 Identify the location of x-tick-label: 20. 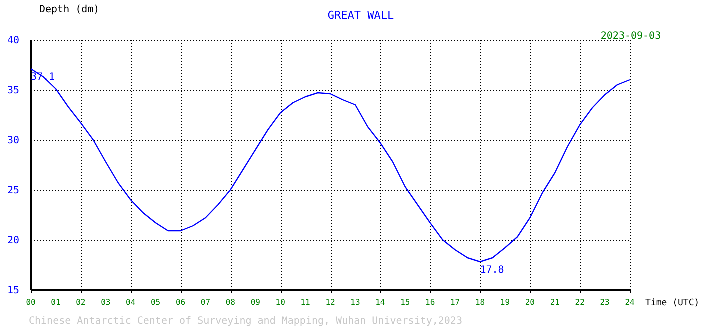
(530, 302).